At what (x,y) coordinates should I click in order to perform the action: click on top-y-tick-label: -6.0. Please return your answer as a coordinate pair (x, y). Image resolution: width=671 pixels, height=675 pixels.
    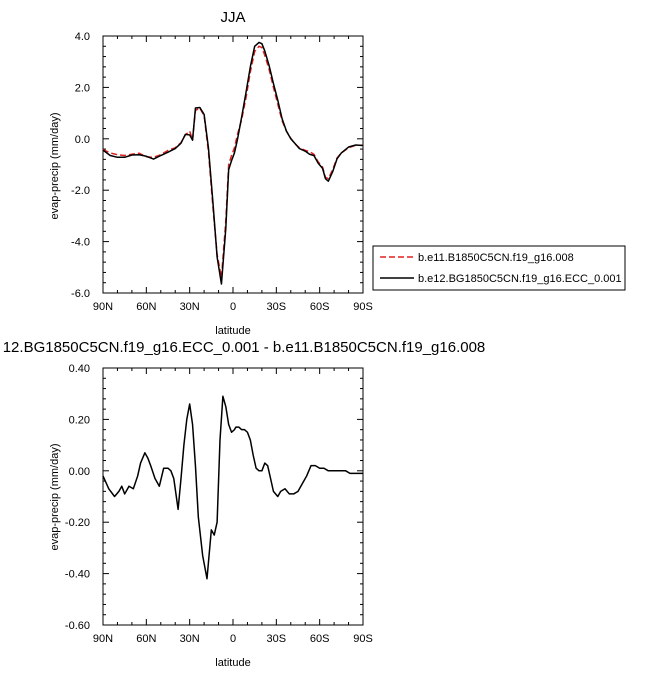
    Looking at the image, I should click on (80, 294).